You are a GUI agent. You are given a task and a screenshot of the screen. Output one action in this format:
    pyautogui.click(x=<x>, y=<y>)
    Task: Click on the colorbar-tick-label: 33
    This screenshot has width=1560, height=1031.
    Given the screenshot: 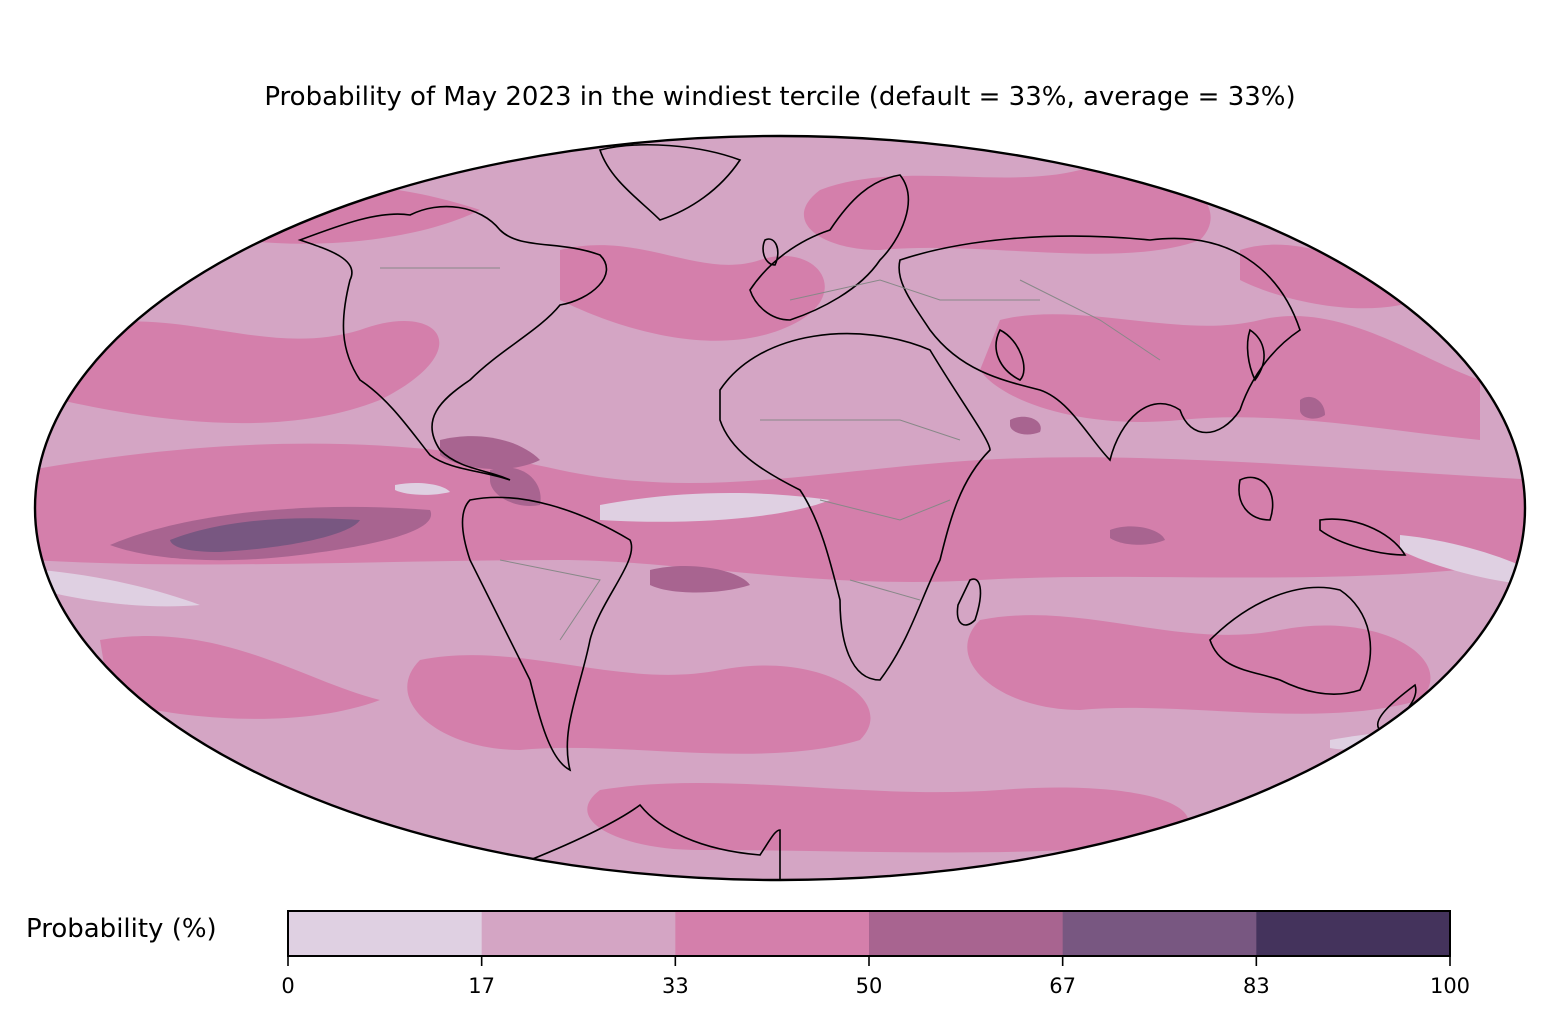 What is the action you would take?
    pyautogui.click(x=675, y=986)
    